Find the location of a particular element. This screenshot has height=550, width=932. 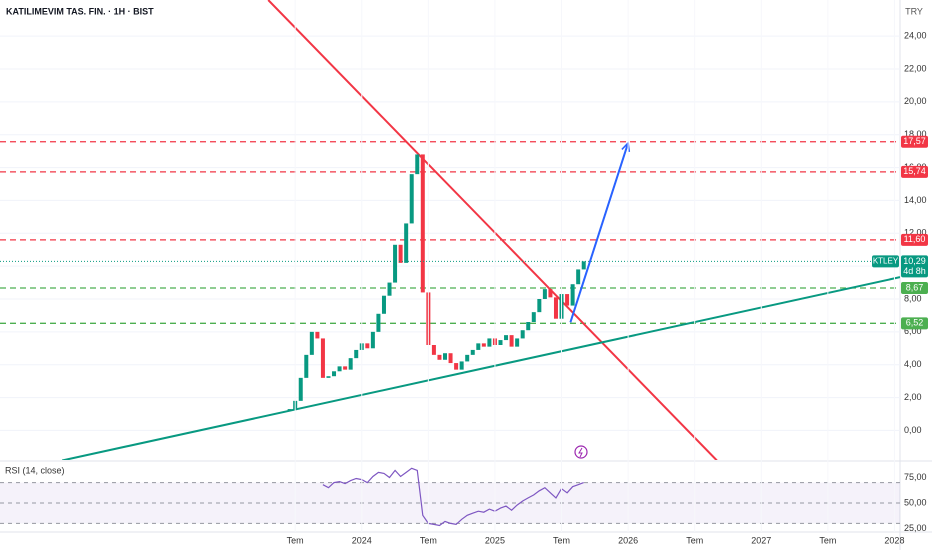

symbol-badge is located at coordinates (885, 261).